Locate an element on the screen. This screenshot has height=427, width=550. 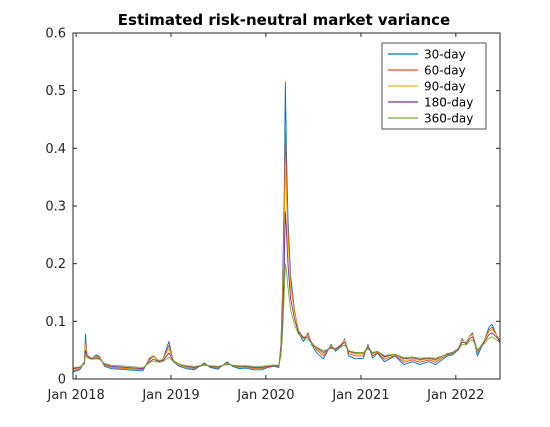
legend-label-30-day: 30-day is located at coordinates (445, 55).